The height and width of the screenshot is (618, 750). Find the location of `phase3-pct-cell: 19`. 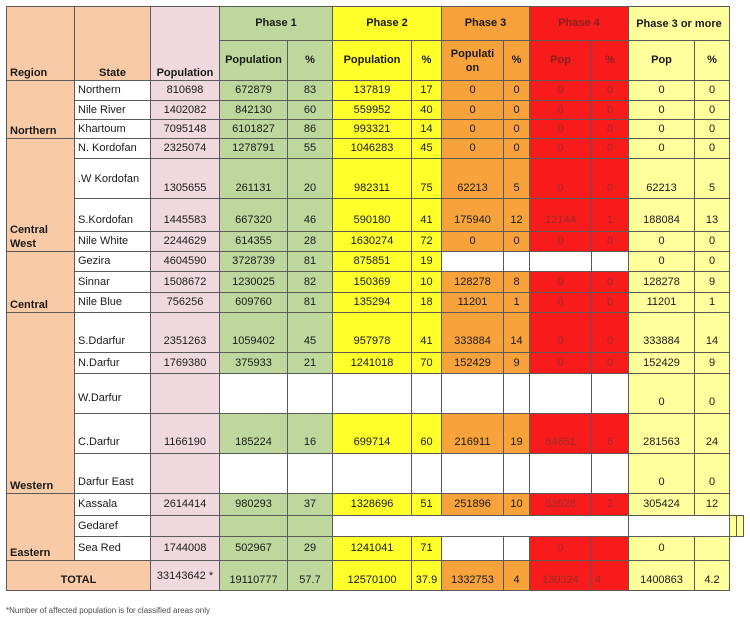

phase3-pct-cell: 19 is located at coordinates (516, 433).